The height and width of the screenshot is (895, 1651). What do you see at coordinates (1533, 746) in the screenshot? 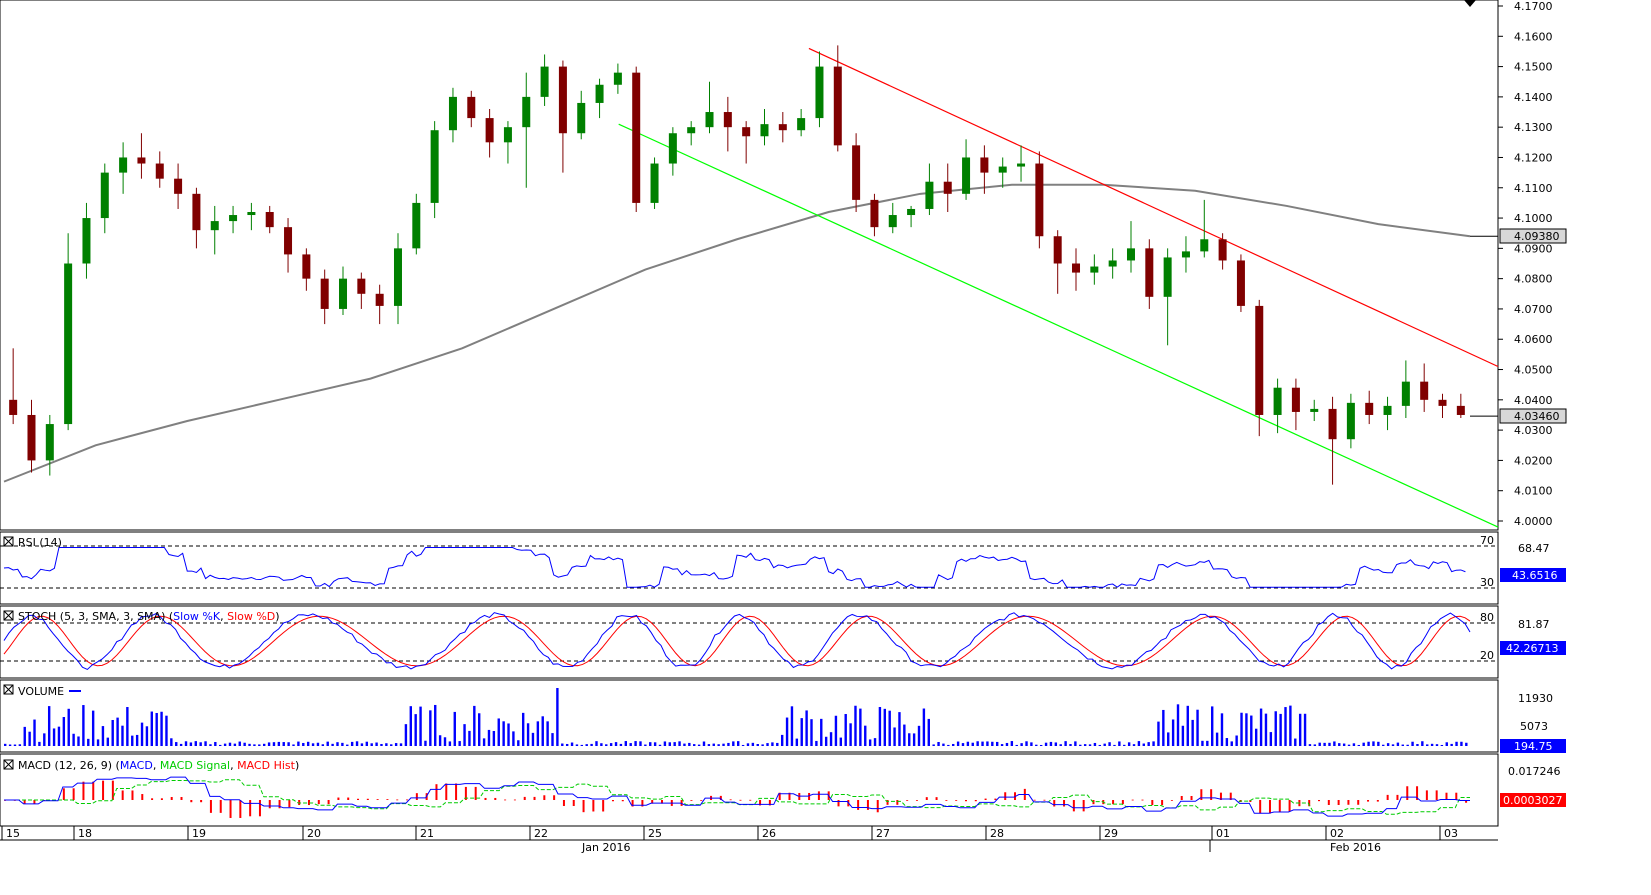
I see `volume-current-label: 194.75` at bounding box center [1533, 746].